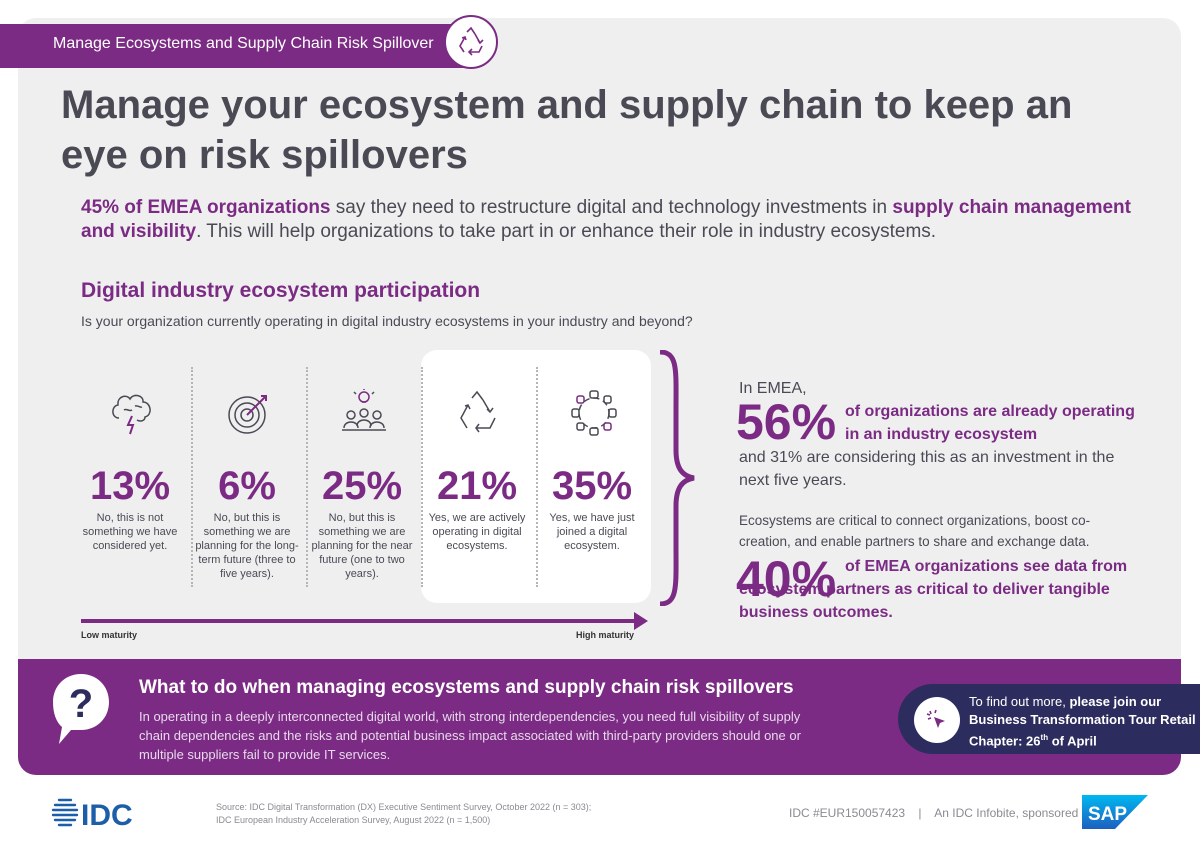  Describe the element at coordinates (478, 411) in the screenshot. I see `recycle-icon` at that location.